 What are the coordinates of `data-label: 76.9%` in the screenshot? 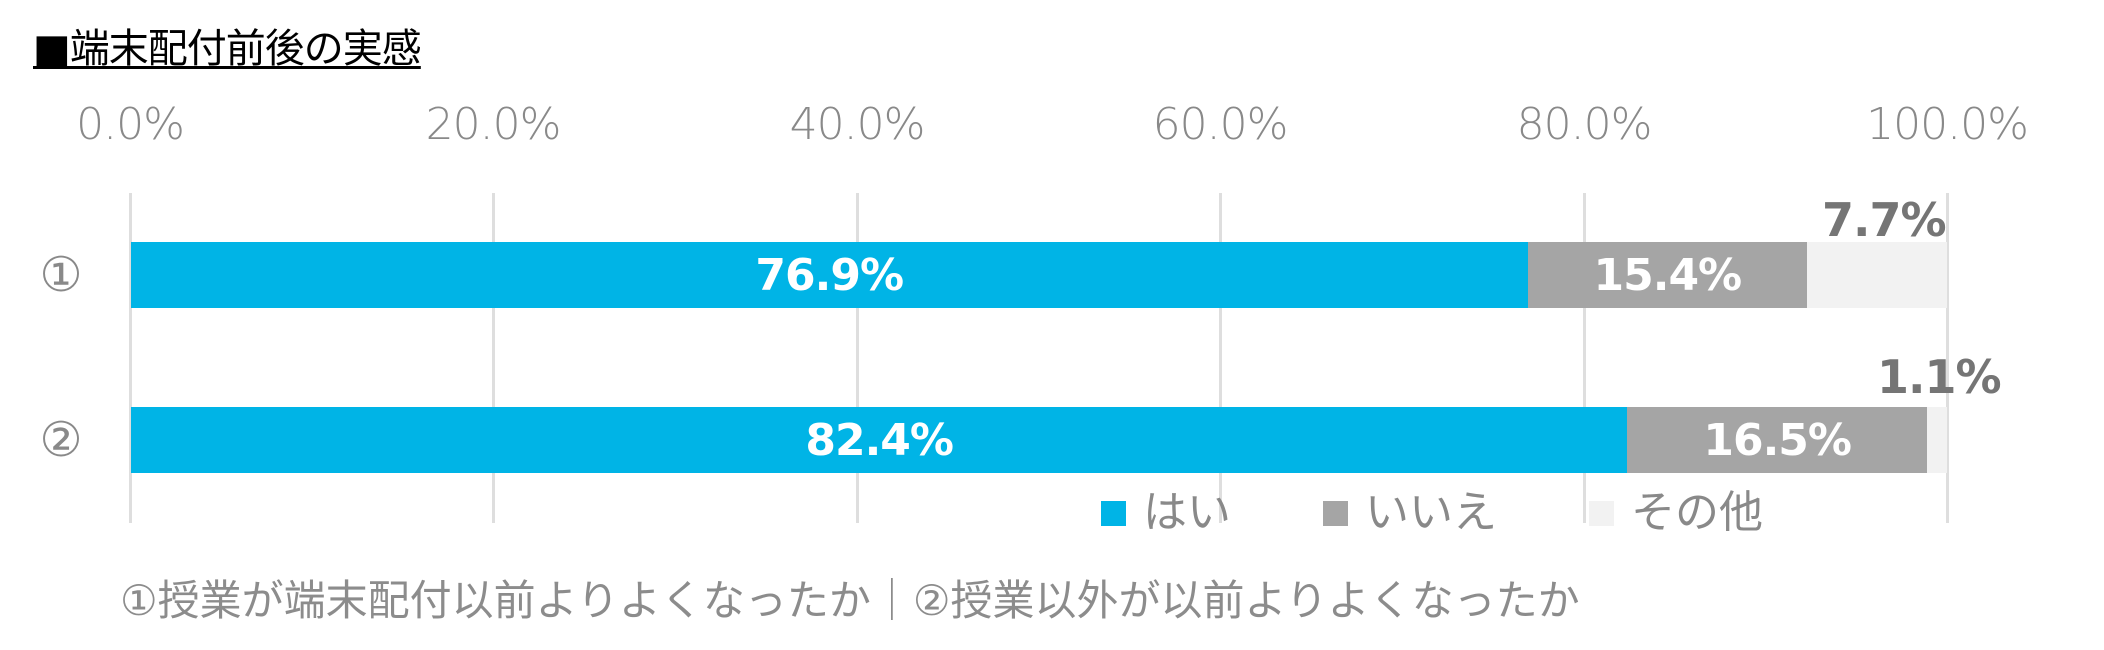 It's located at (829, 275).